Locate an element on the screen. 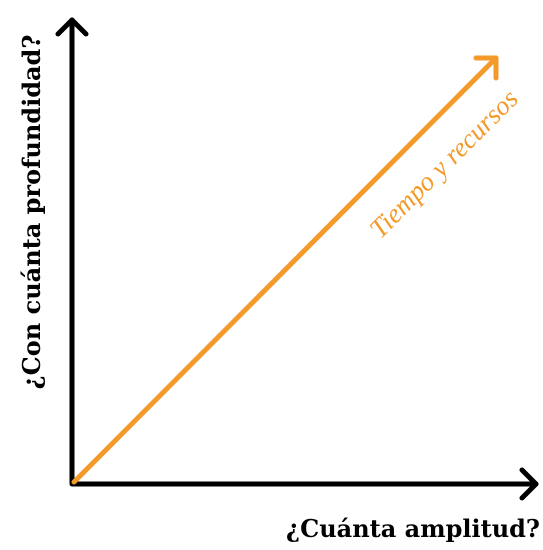 Image resolution: width=543 pixels, height=550 pixels. y-axis-label: ¿Con cuánta profundidad? is located at coordinates (31, 212).